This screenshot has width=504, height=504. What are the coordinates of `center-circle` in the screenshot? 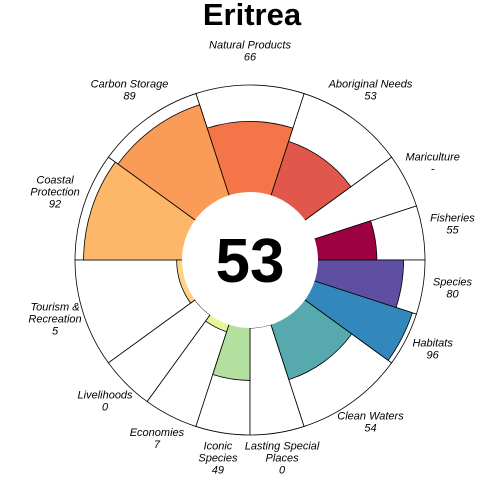 It's located at (250, 260).